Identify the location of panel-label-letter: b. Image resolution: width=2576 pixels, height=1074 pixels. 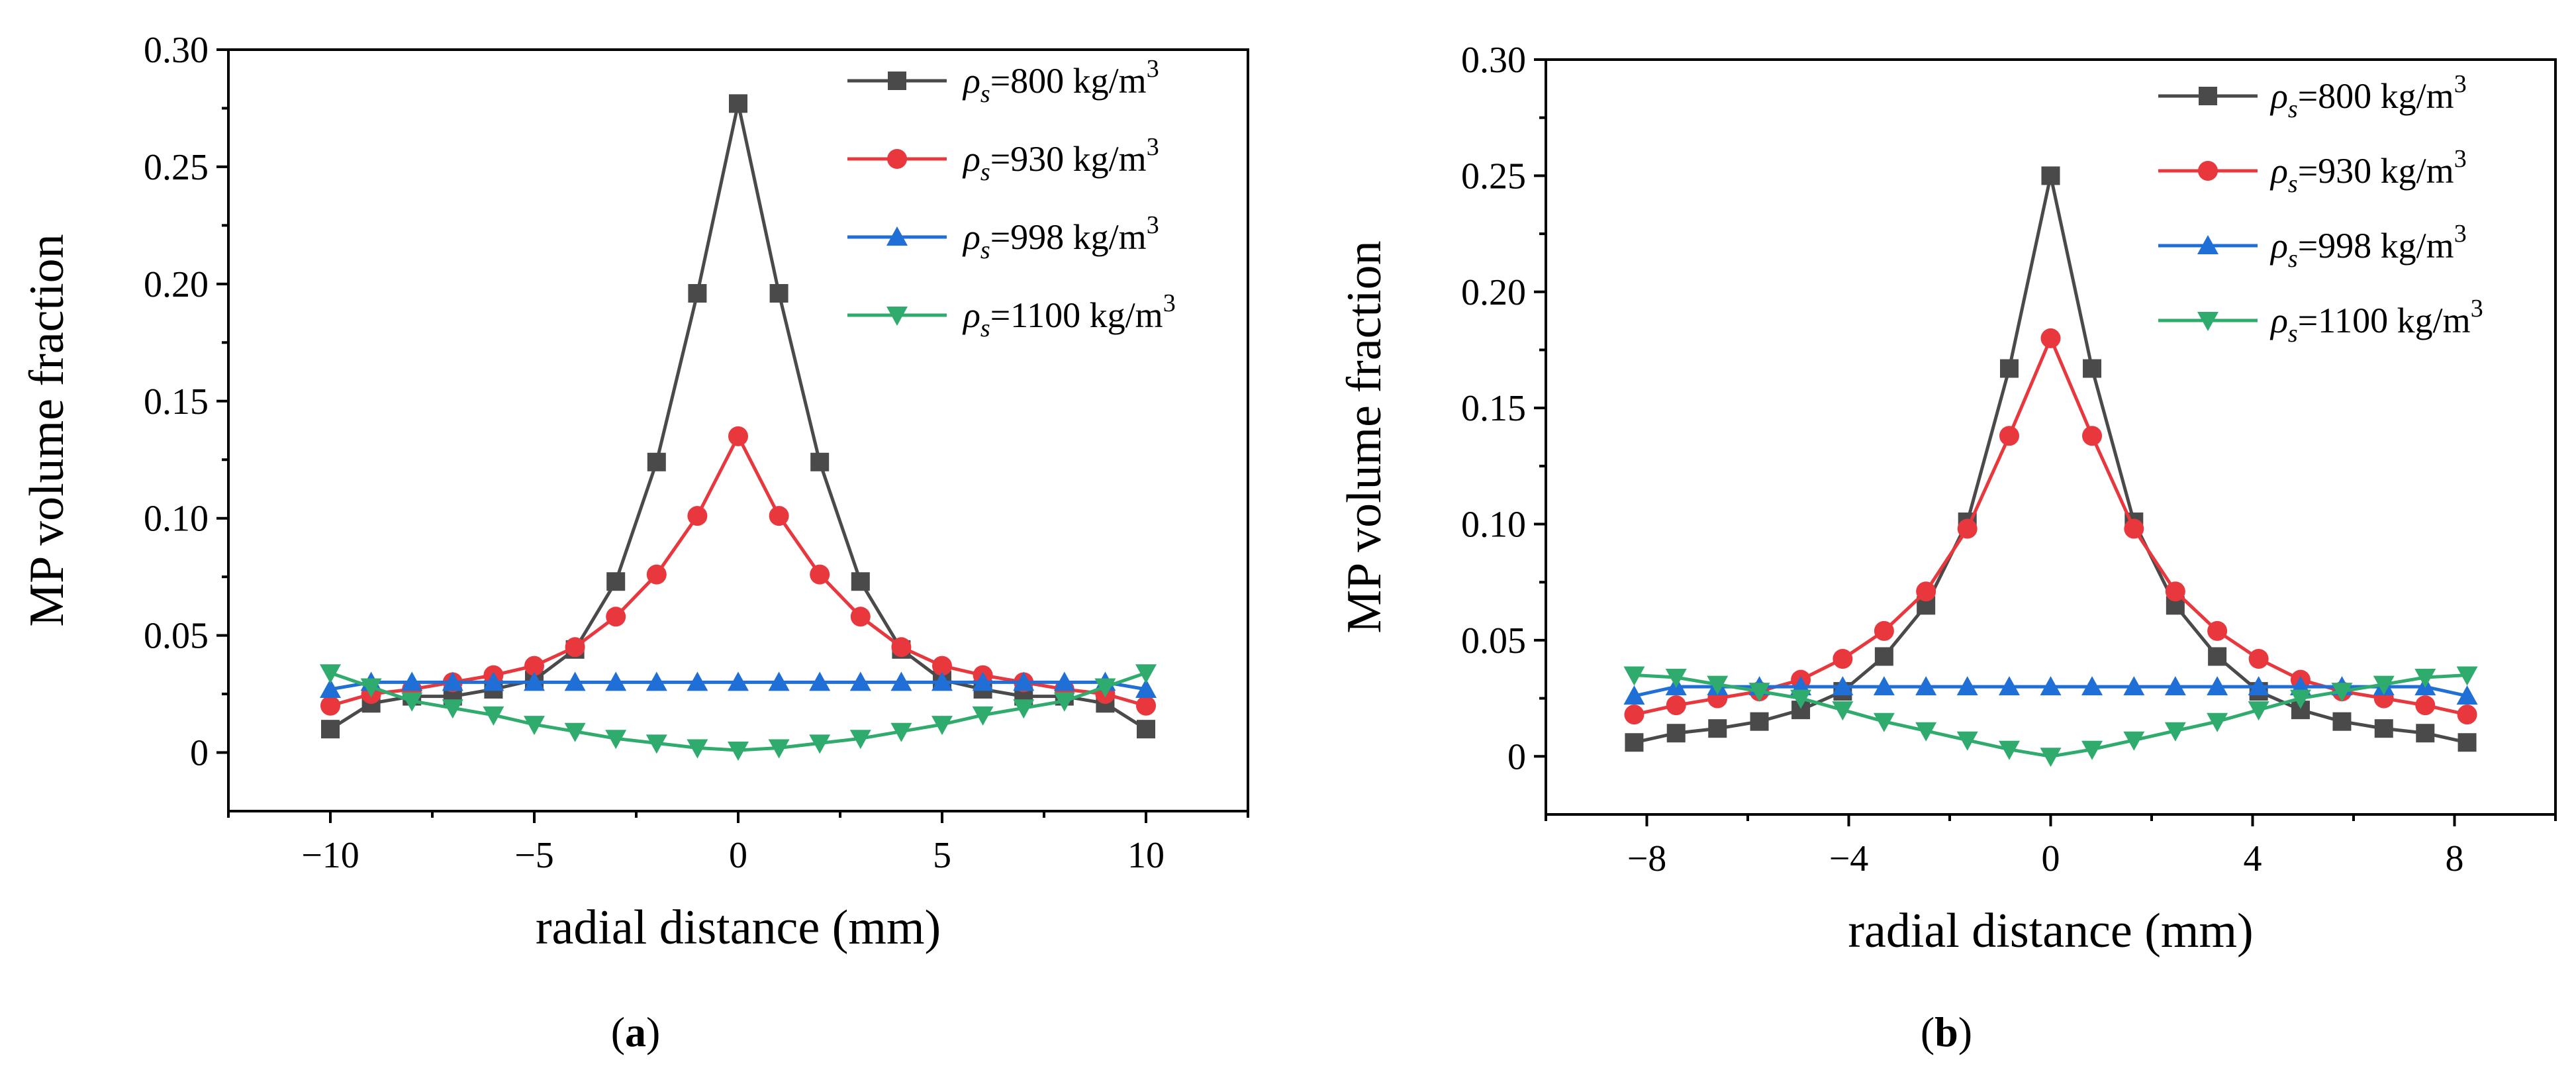
(1946, 1031).